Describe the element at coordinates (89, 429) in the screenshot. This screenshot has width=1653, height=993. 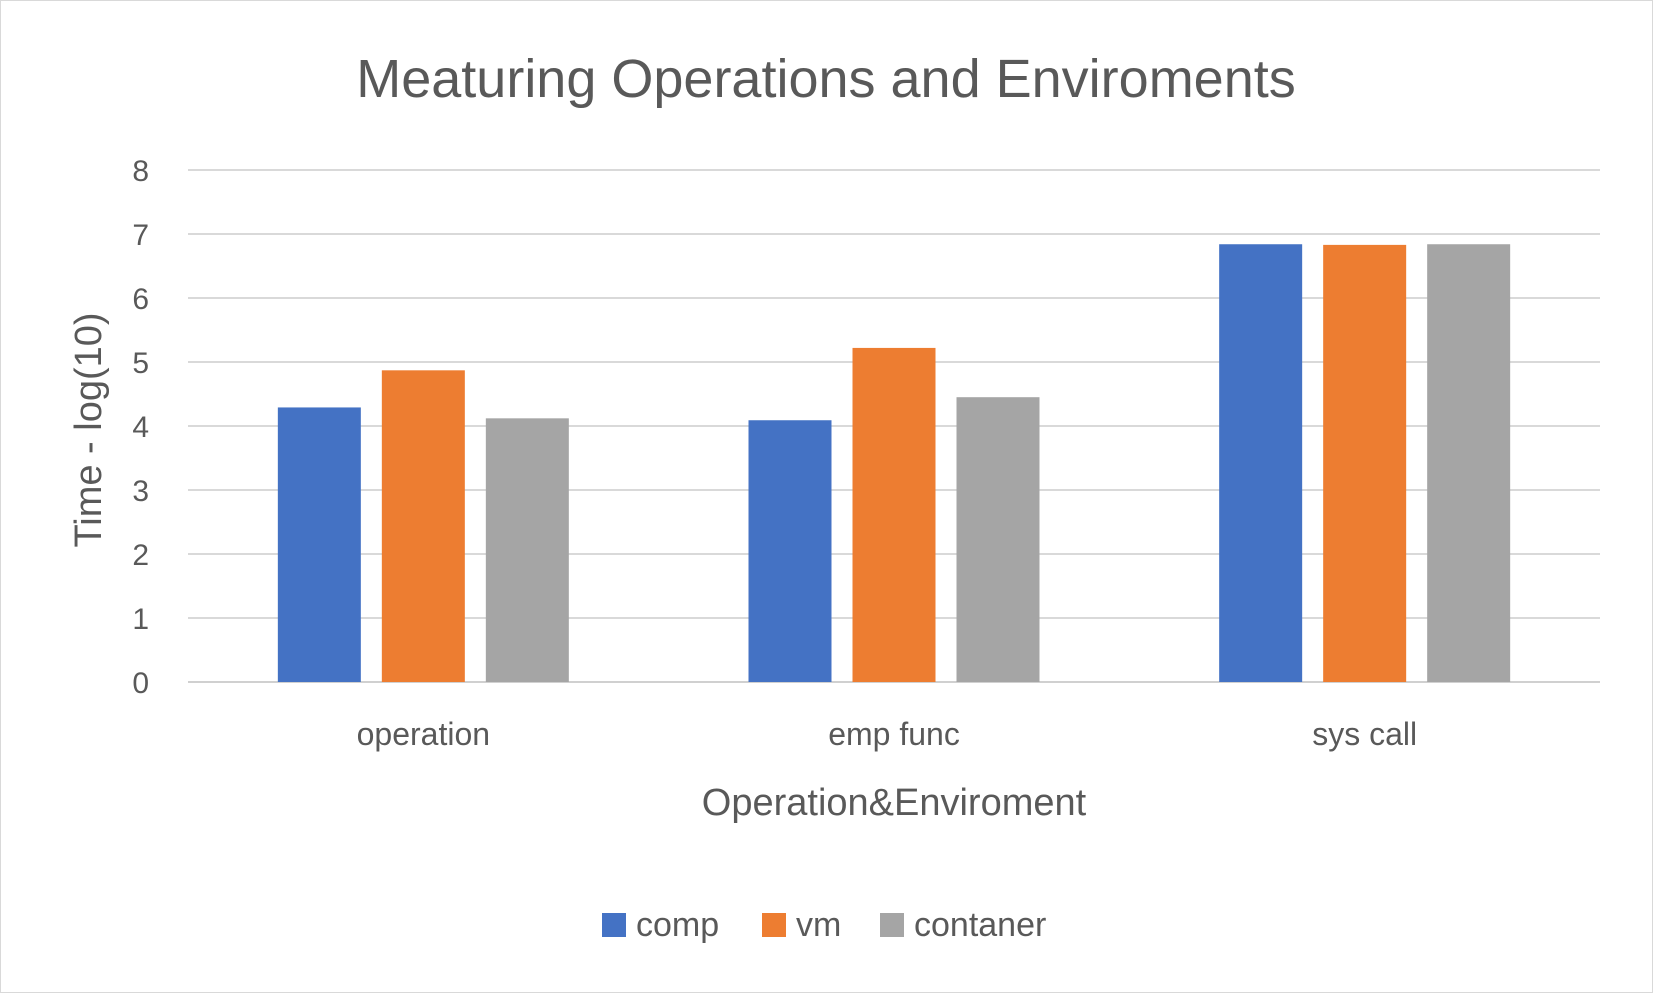
I see `y-axis-label: Time - log(10)` at that location.